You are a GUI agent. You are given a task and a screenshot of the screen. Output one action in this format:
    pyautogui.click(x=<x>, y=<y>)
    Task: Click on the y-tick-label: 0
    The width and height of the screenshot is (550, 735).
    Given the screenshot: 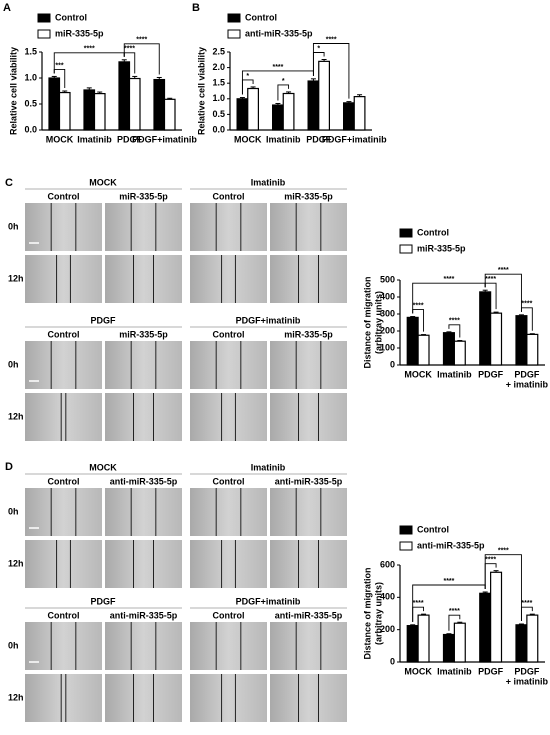 What is the action you would take?
    pyautogui.click(x=392, y=364)
    